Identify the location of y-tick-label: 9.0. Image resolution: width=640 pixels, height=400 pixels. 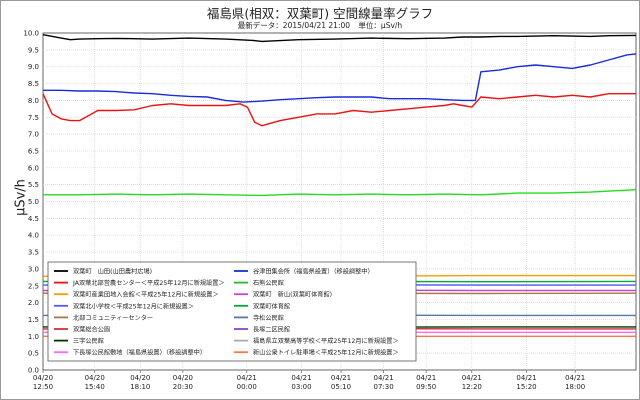
(33, 67).